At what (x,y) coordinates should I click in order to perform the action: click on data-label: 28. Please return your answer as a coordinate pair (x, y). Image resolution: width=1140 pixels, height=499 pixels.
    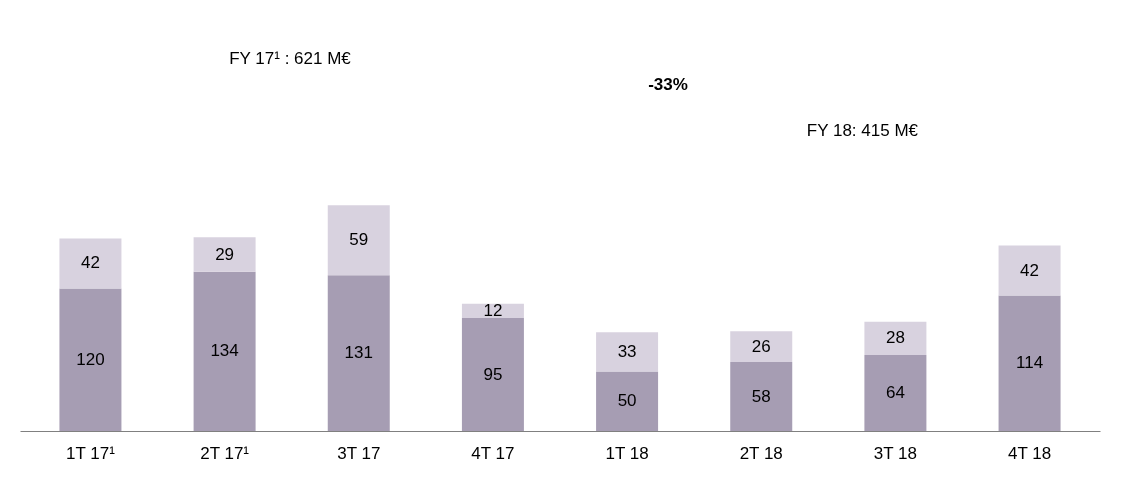
    Looking at the image, I should click on (895, 338).